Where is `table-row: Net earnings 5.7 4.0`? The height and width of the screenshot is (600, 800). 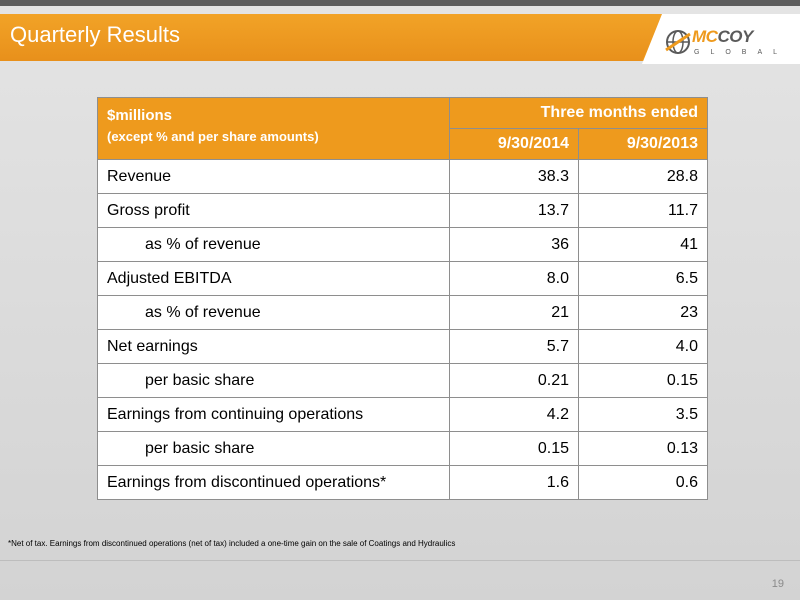
table-row: Net earnings 5.7 4.0 is located at coordinates (402, 346).